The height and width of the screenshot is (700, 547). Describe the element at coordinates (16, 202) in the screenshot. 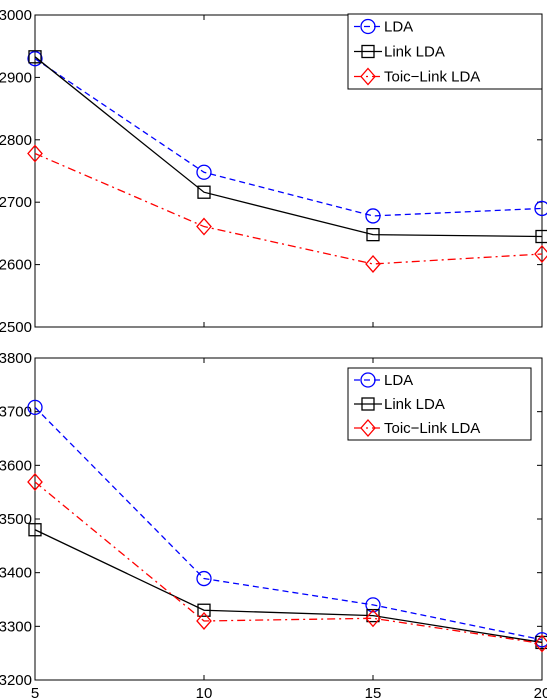

I see `y-tick-label: 2700` at that location.